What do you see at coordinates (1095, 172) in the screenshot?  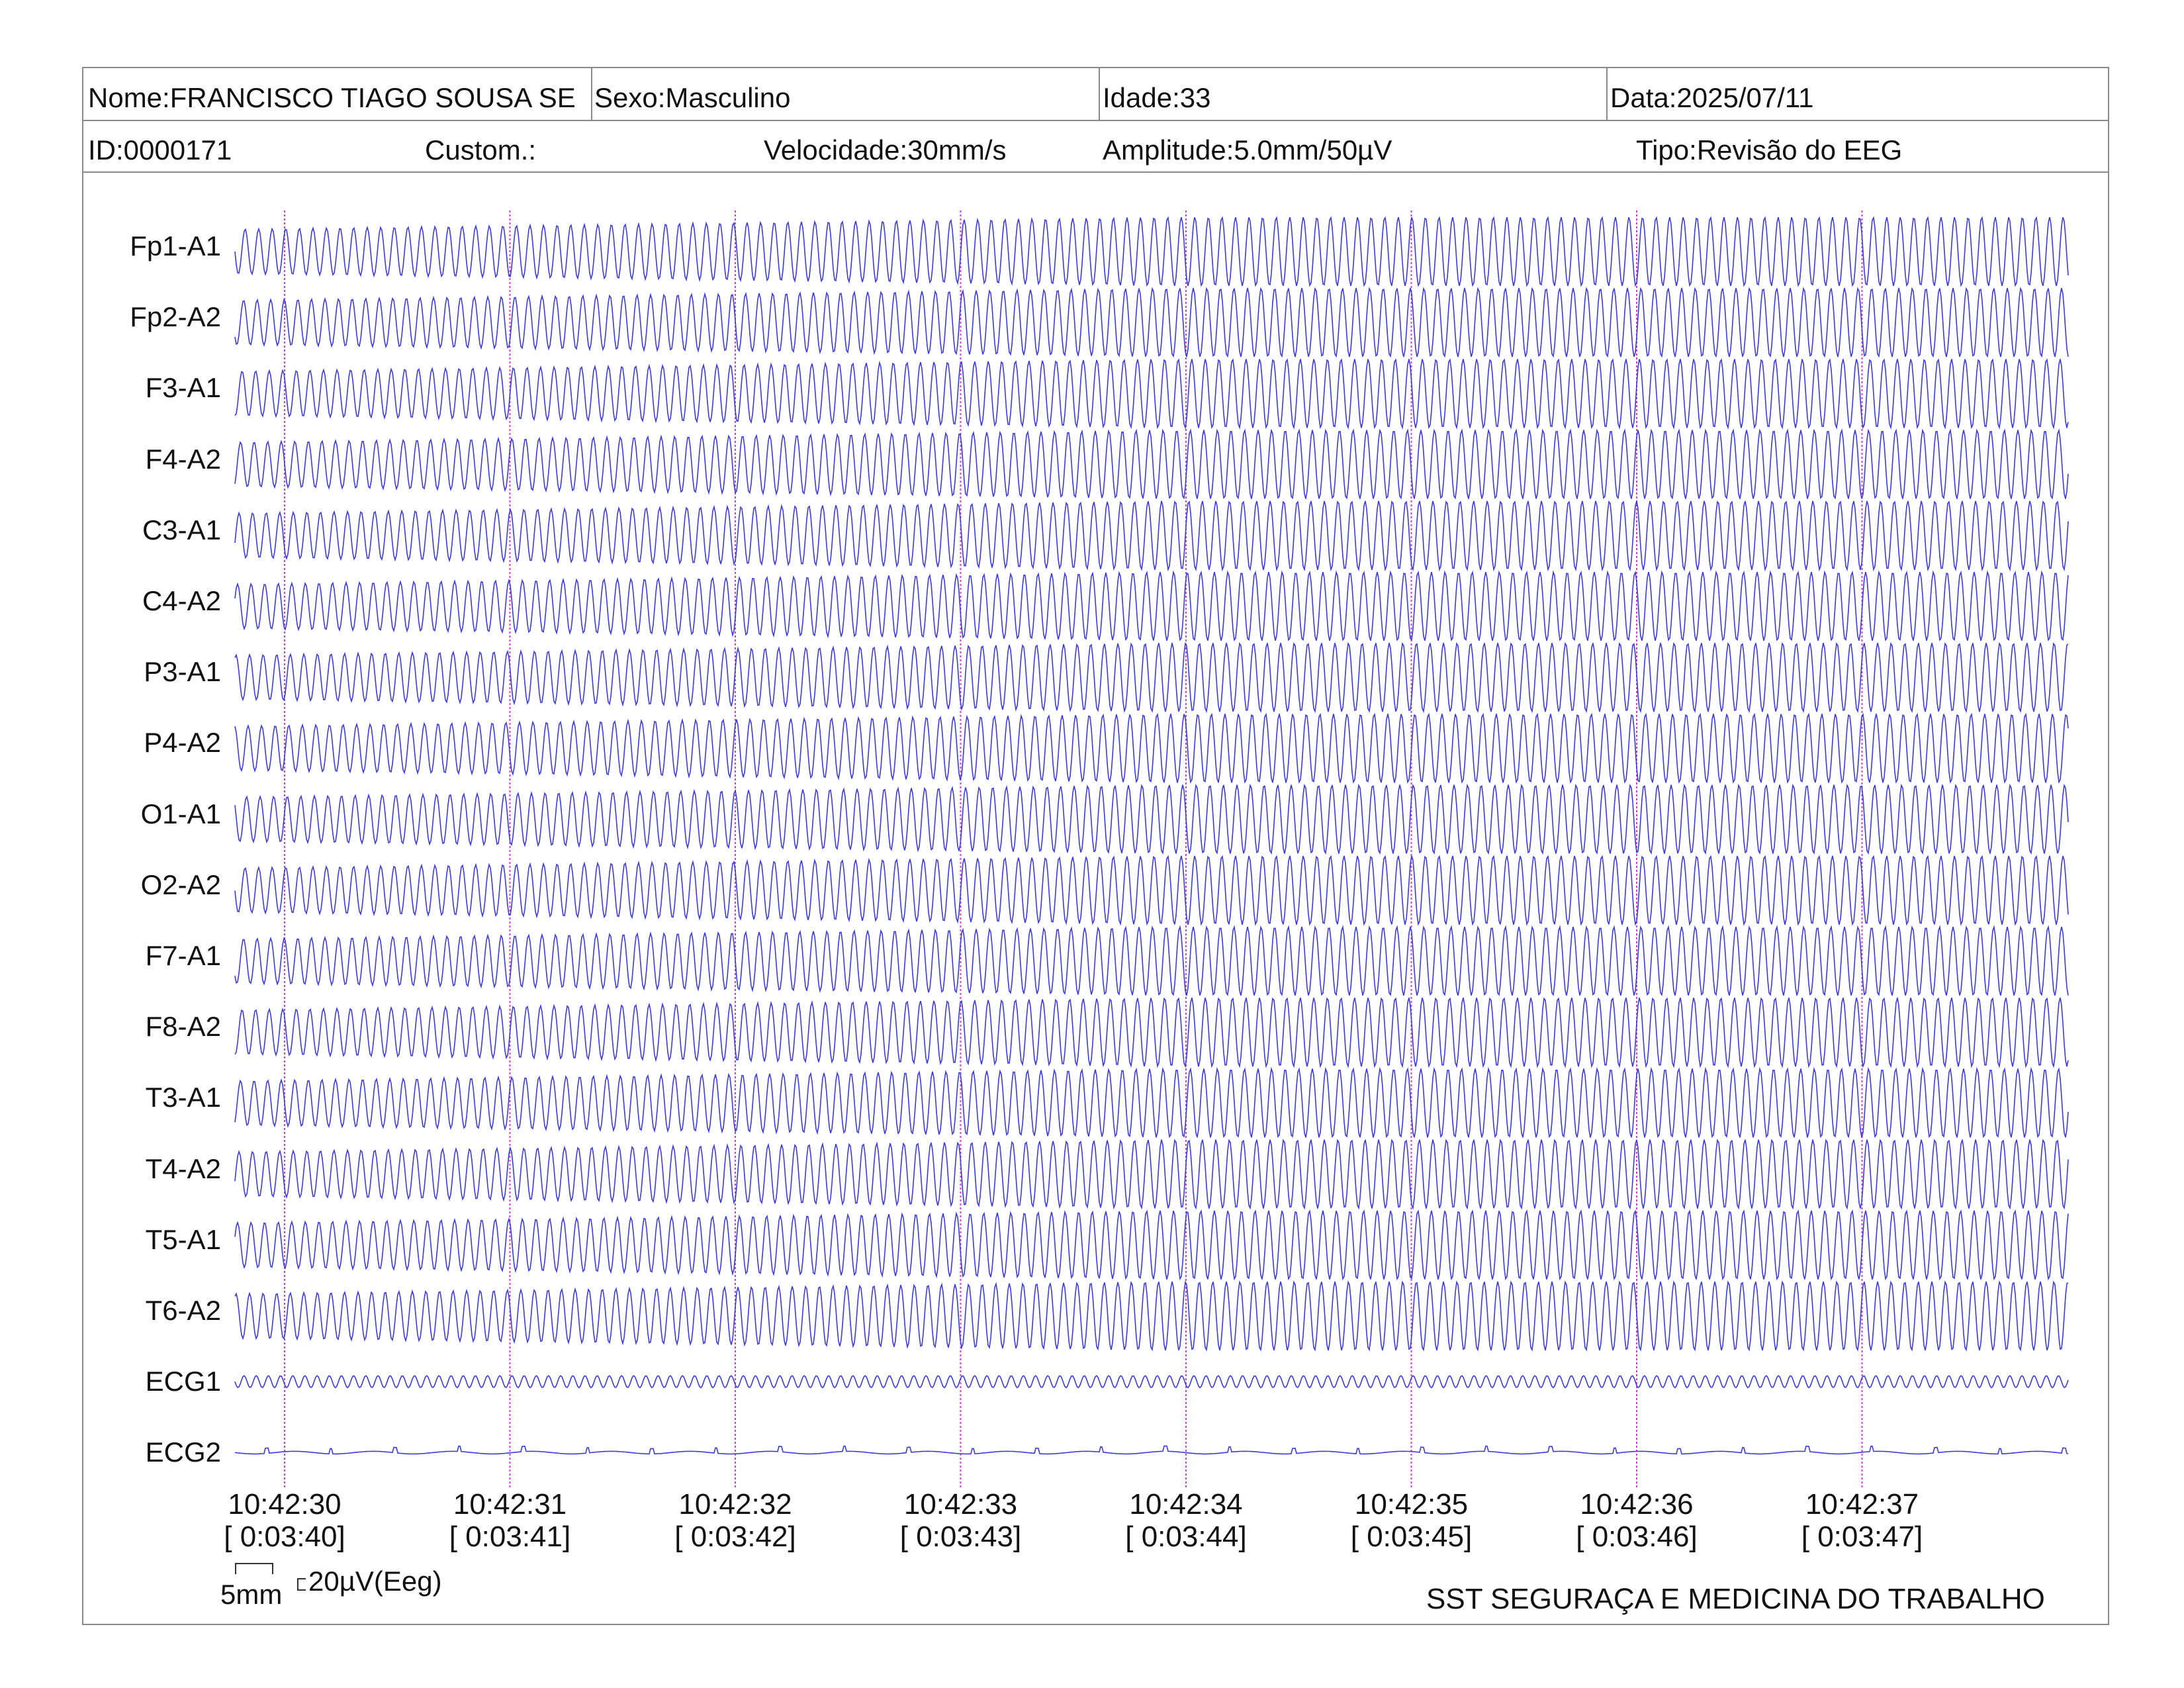 I see `header-bottom-divider` at bounding box center [1095, 172].